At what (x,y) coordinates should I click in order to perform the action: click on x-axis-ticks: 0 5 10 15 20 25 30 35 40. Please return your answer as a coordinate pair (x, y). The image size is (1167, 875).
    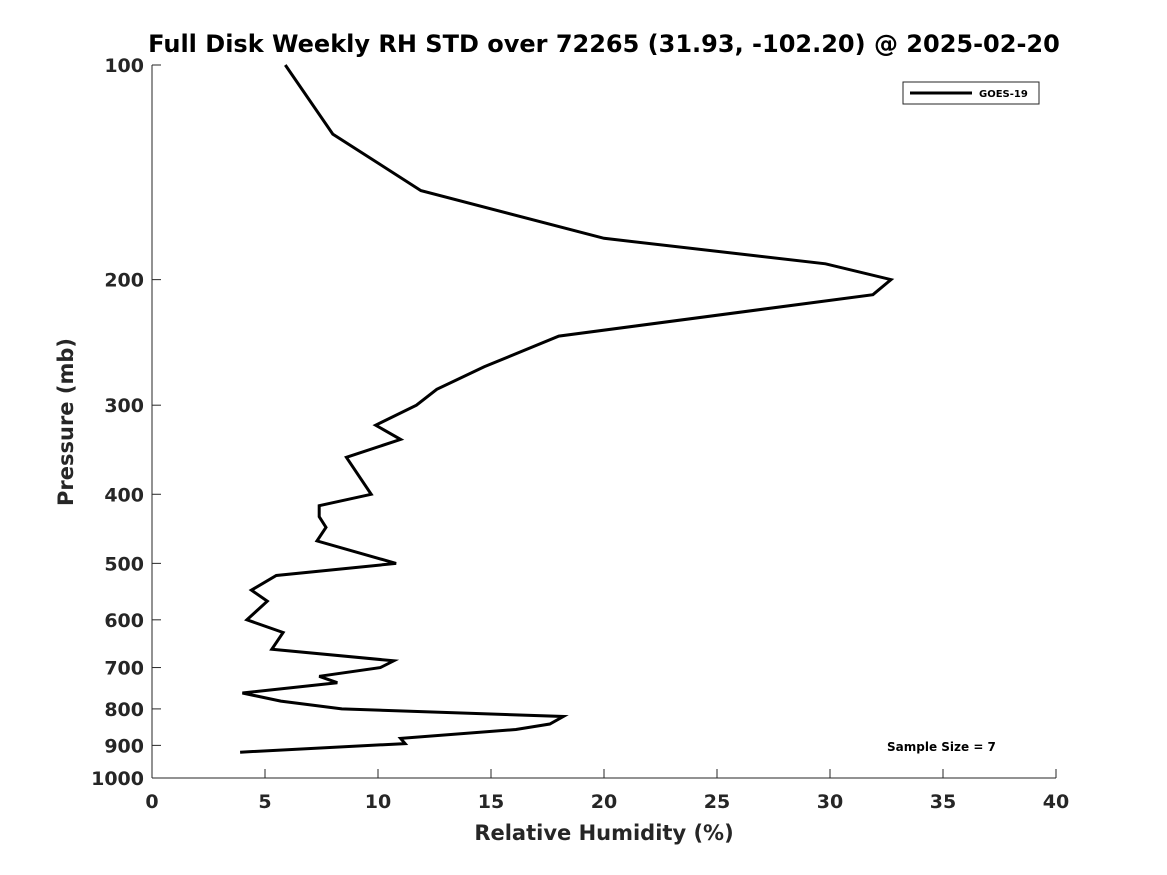
    Looking at the image, I should click on (607, 791).